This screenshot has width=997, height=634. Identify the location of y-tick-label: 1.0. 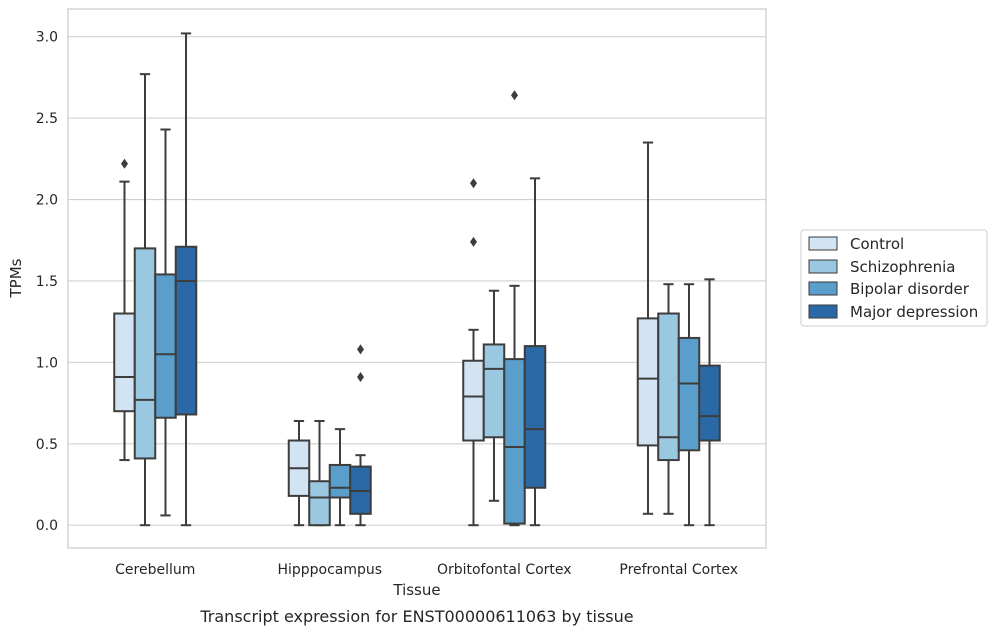
(47, 363).